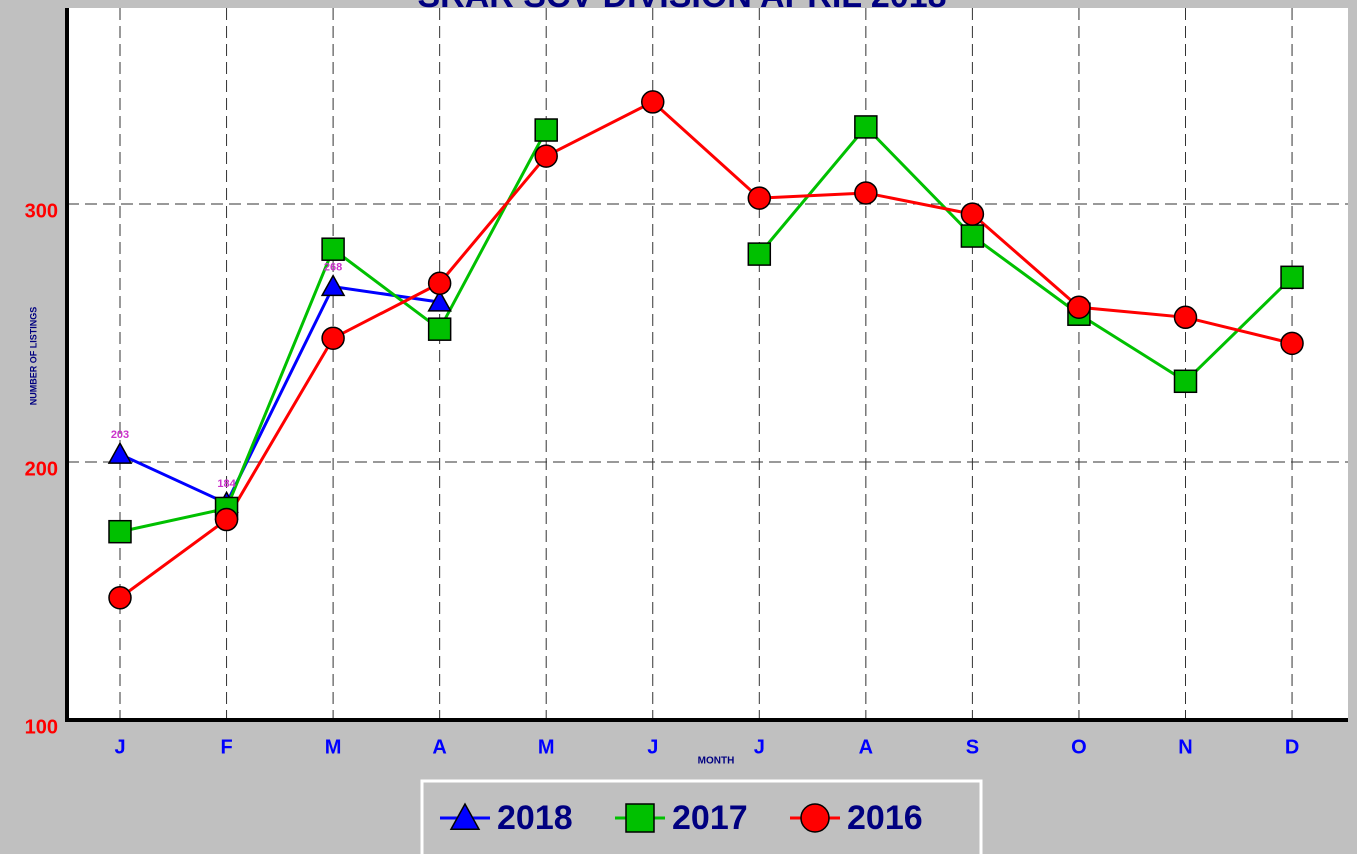 Image resolution: width=1357 pixels, height=854 pixels. Describe the element at coordinates (972, 747) in the screenshot. I see `x-tick-label: S` at that location.